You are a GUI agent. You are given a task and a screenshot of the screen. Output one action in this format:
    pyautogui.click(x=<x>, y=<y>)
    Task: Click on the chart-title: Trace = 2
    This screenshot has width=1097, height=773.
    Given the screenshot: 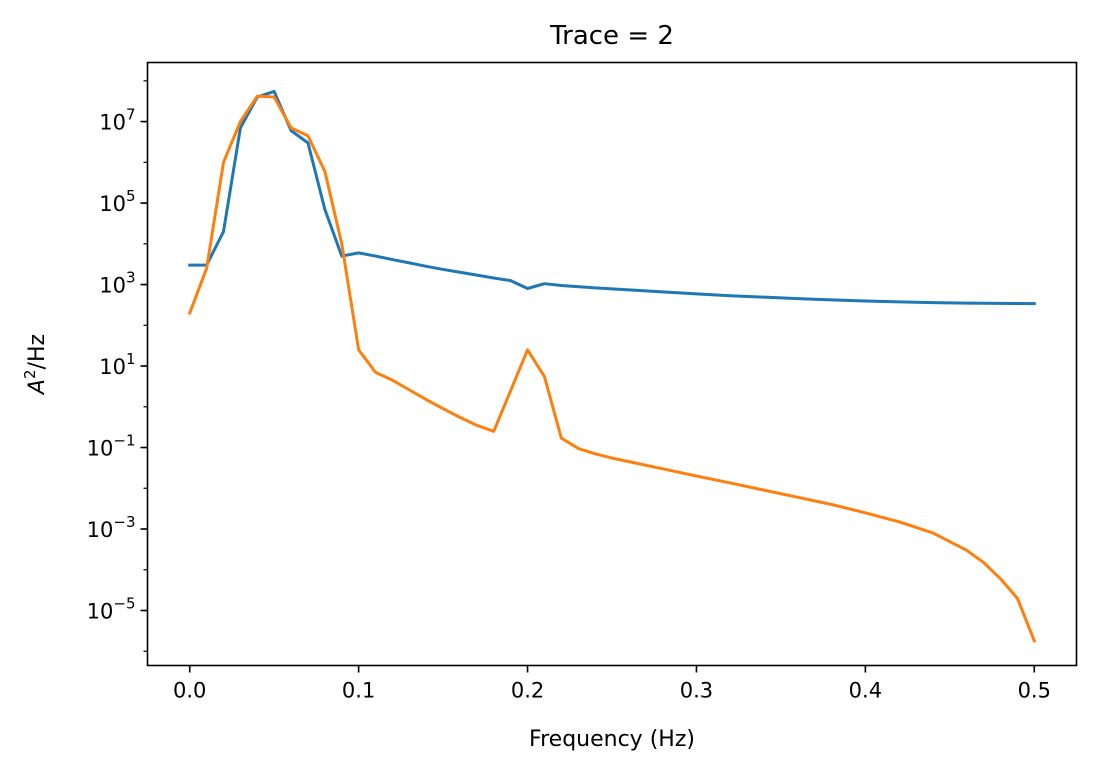 What is the action you would take?
    pyautogui.click(x=611, y=36)
    